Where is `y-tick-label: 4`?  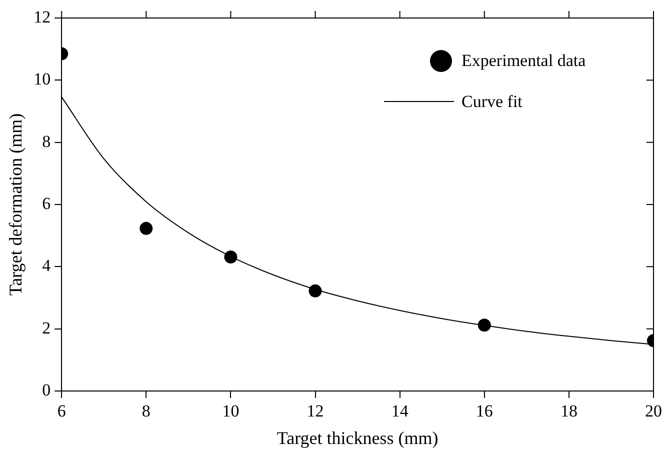
y-tick-label: 4 is located at coordinates (47, 266).